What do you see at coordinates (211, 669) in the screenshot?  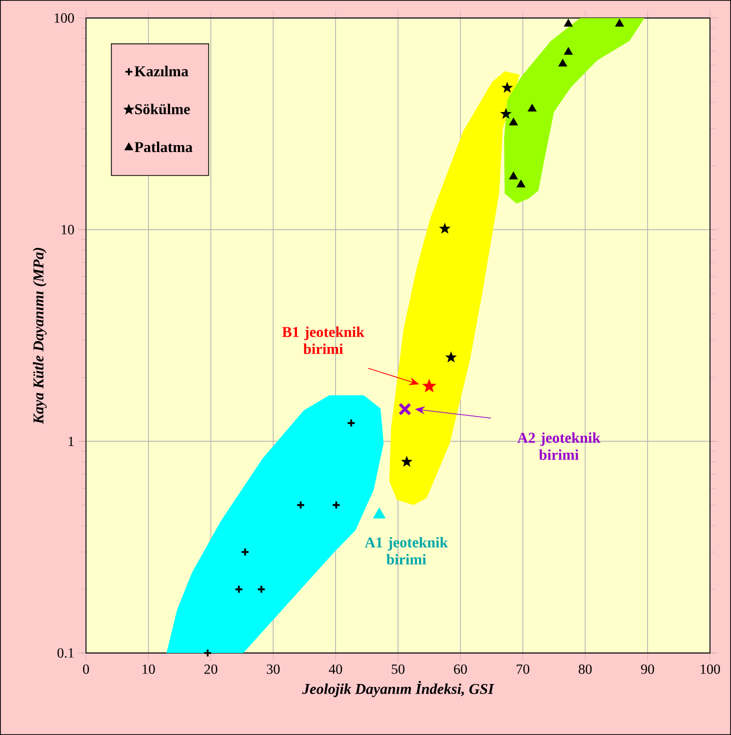 I see `x-tick-label: 20` at bounding box center [211, 669].